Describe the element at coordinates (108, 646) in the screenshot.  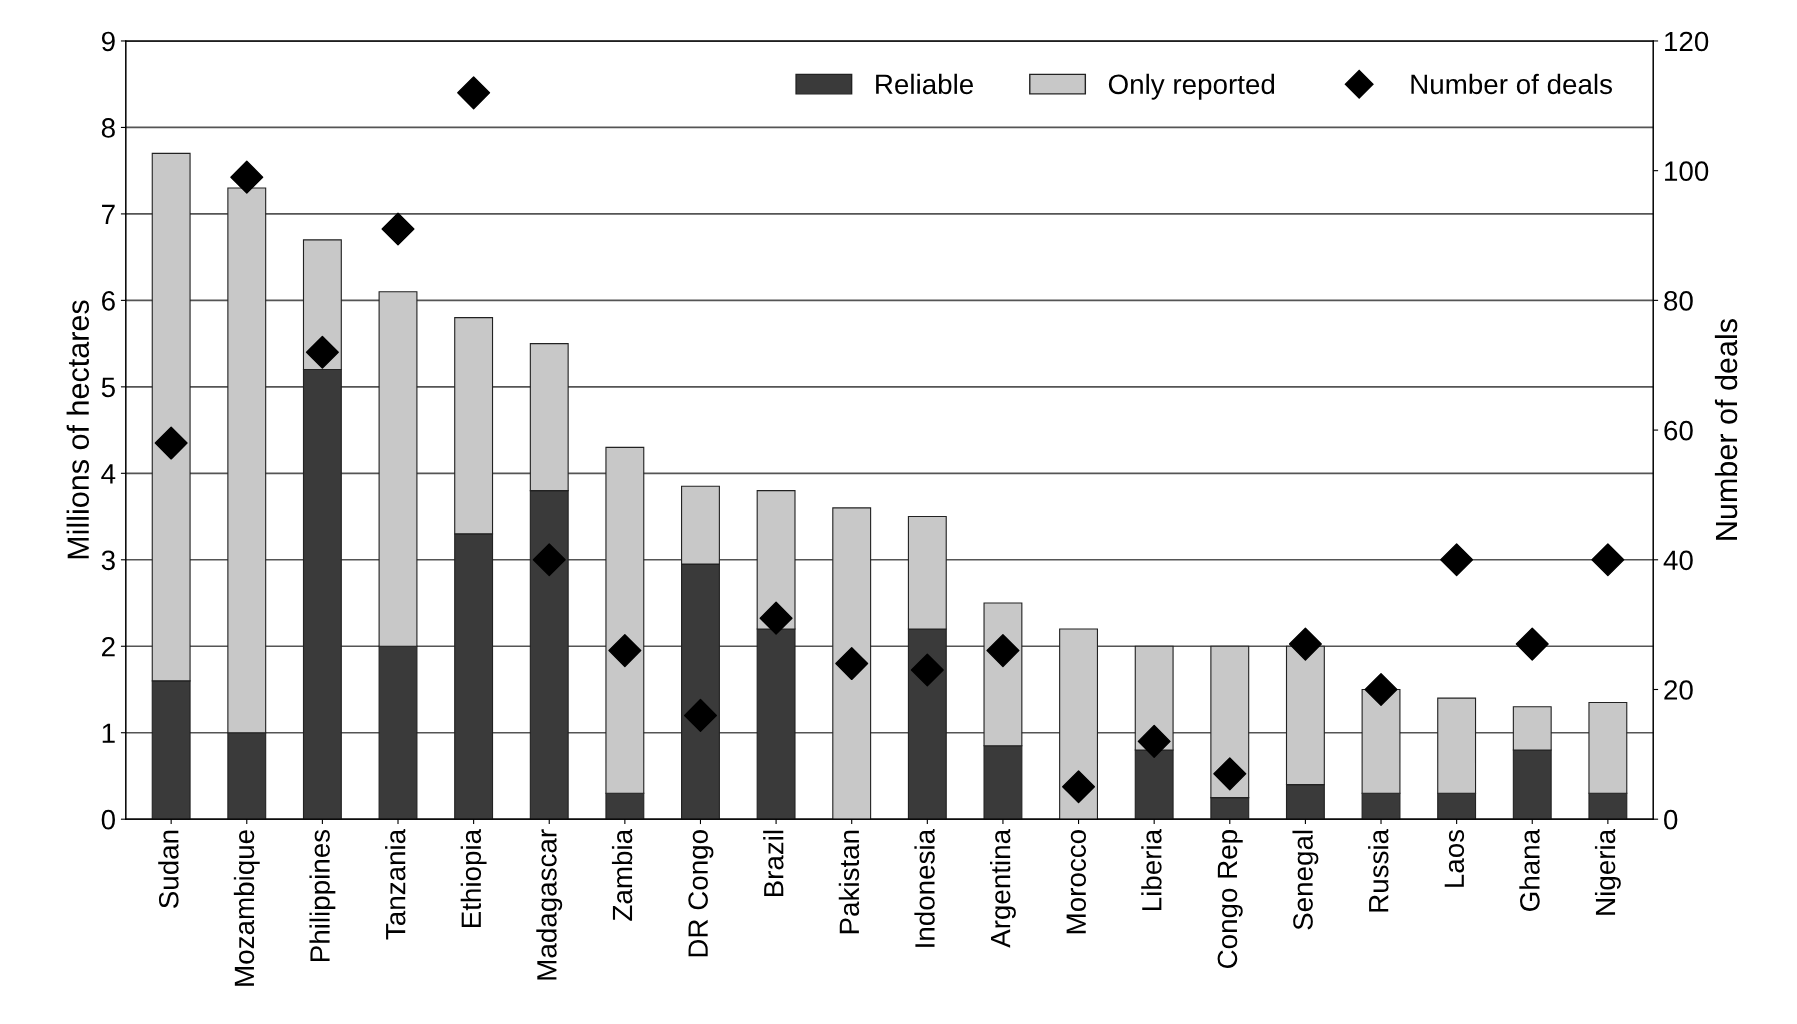
I see `y-tick-label: 2` at that location.